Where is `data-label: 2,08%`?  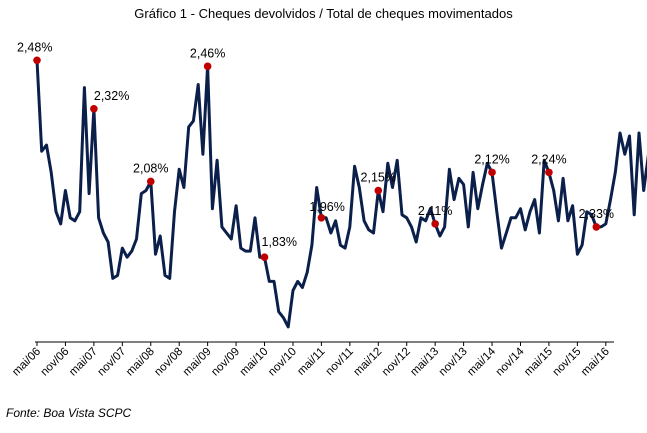
data-label: 2,08% is located at coordinates (150, 168).